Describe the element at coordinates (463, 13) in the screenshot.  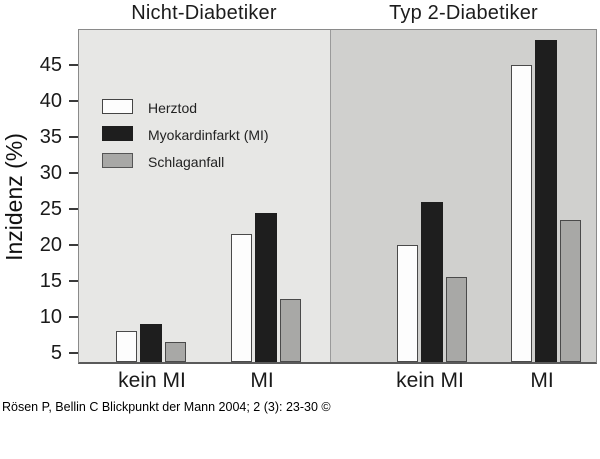
I see `panel-title-typ2-diabetiker: Typ 2-Diabetiker` at that location.